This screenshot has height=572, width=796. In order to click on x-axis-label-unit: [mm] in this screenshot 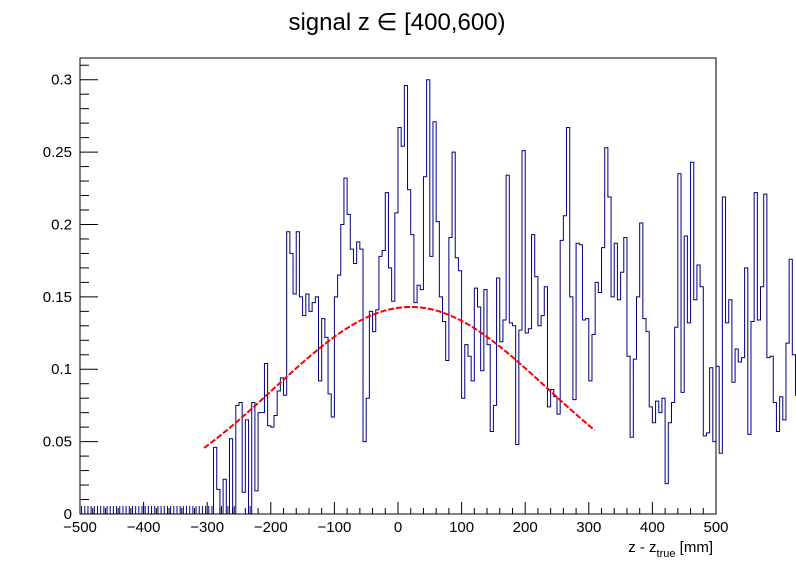, I will do `click(695, 547)`.